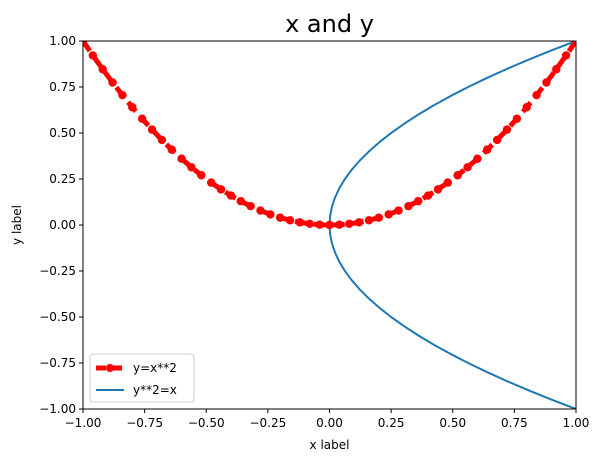 The height and width of the screenshot is (463, 603). What do you see at coordinates (62, 87) in the screenshot?
I see `y-tick-label: 0.75` at bounding box center [62, 87].